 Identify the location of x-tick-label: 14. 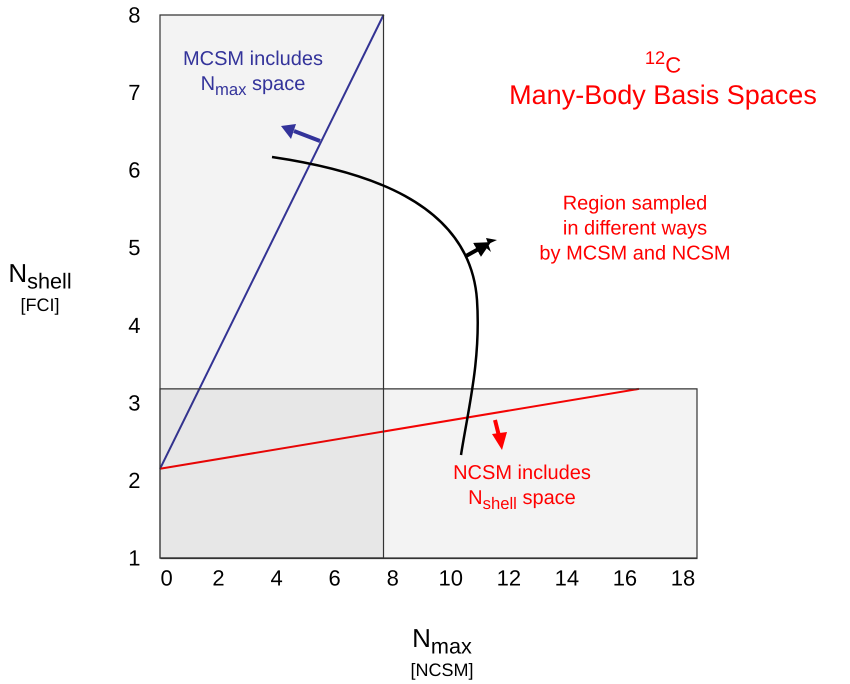
(567, 578).